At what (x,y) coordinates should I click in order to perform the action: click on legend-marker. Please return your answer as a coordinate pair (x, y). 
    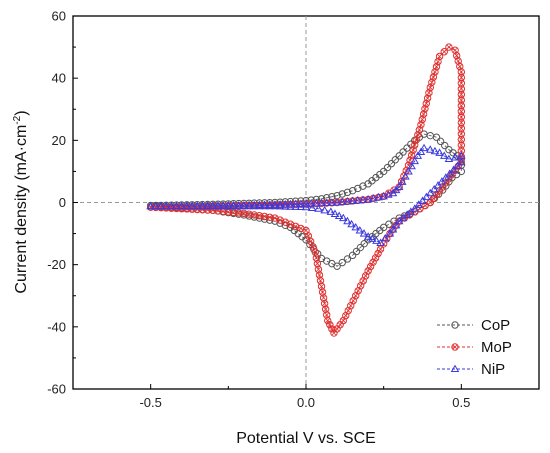
    Looking at the image, I should click on (455, 368).